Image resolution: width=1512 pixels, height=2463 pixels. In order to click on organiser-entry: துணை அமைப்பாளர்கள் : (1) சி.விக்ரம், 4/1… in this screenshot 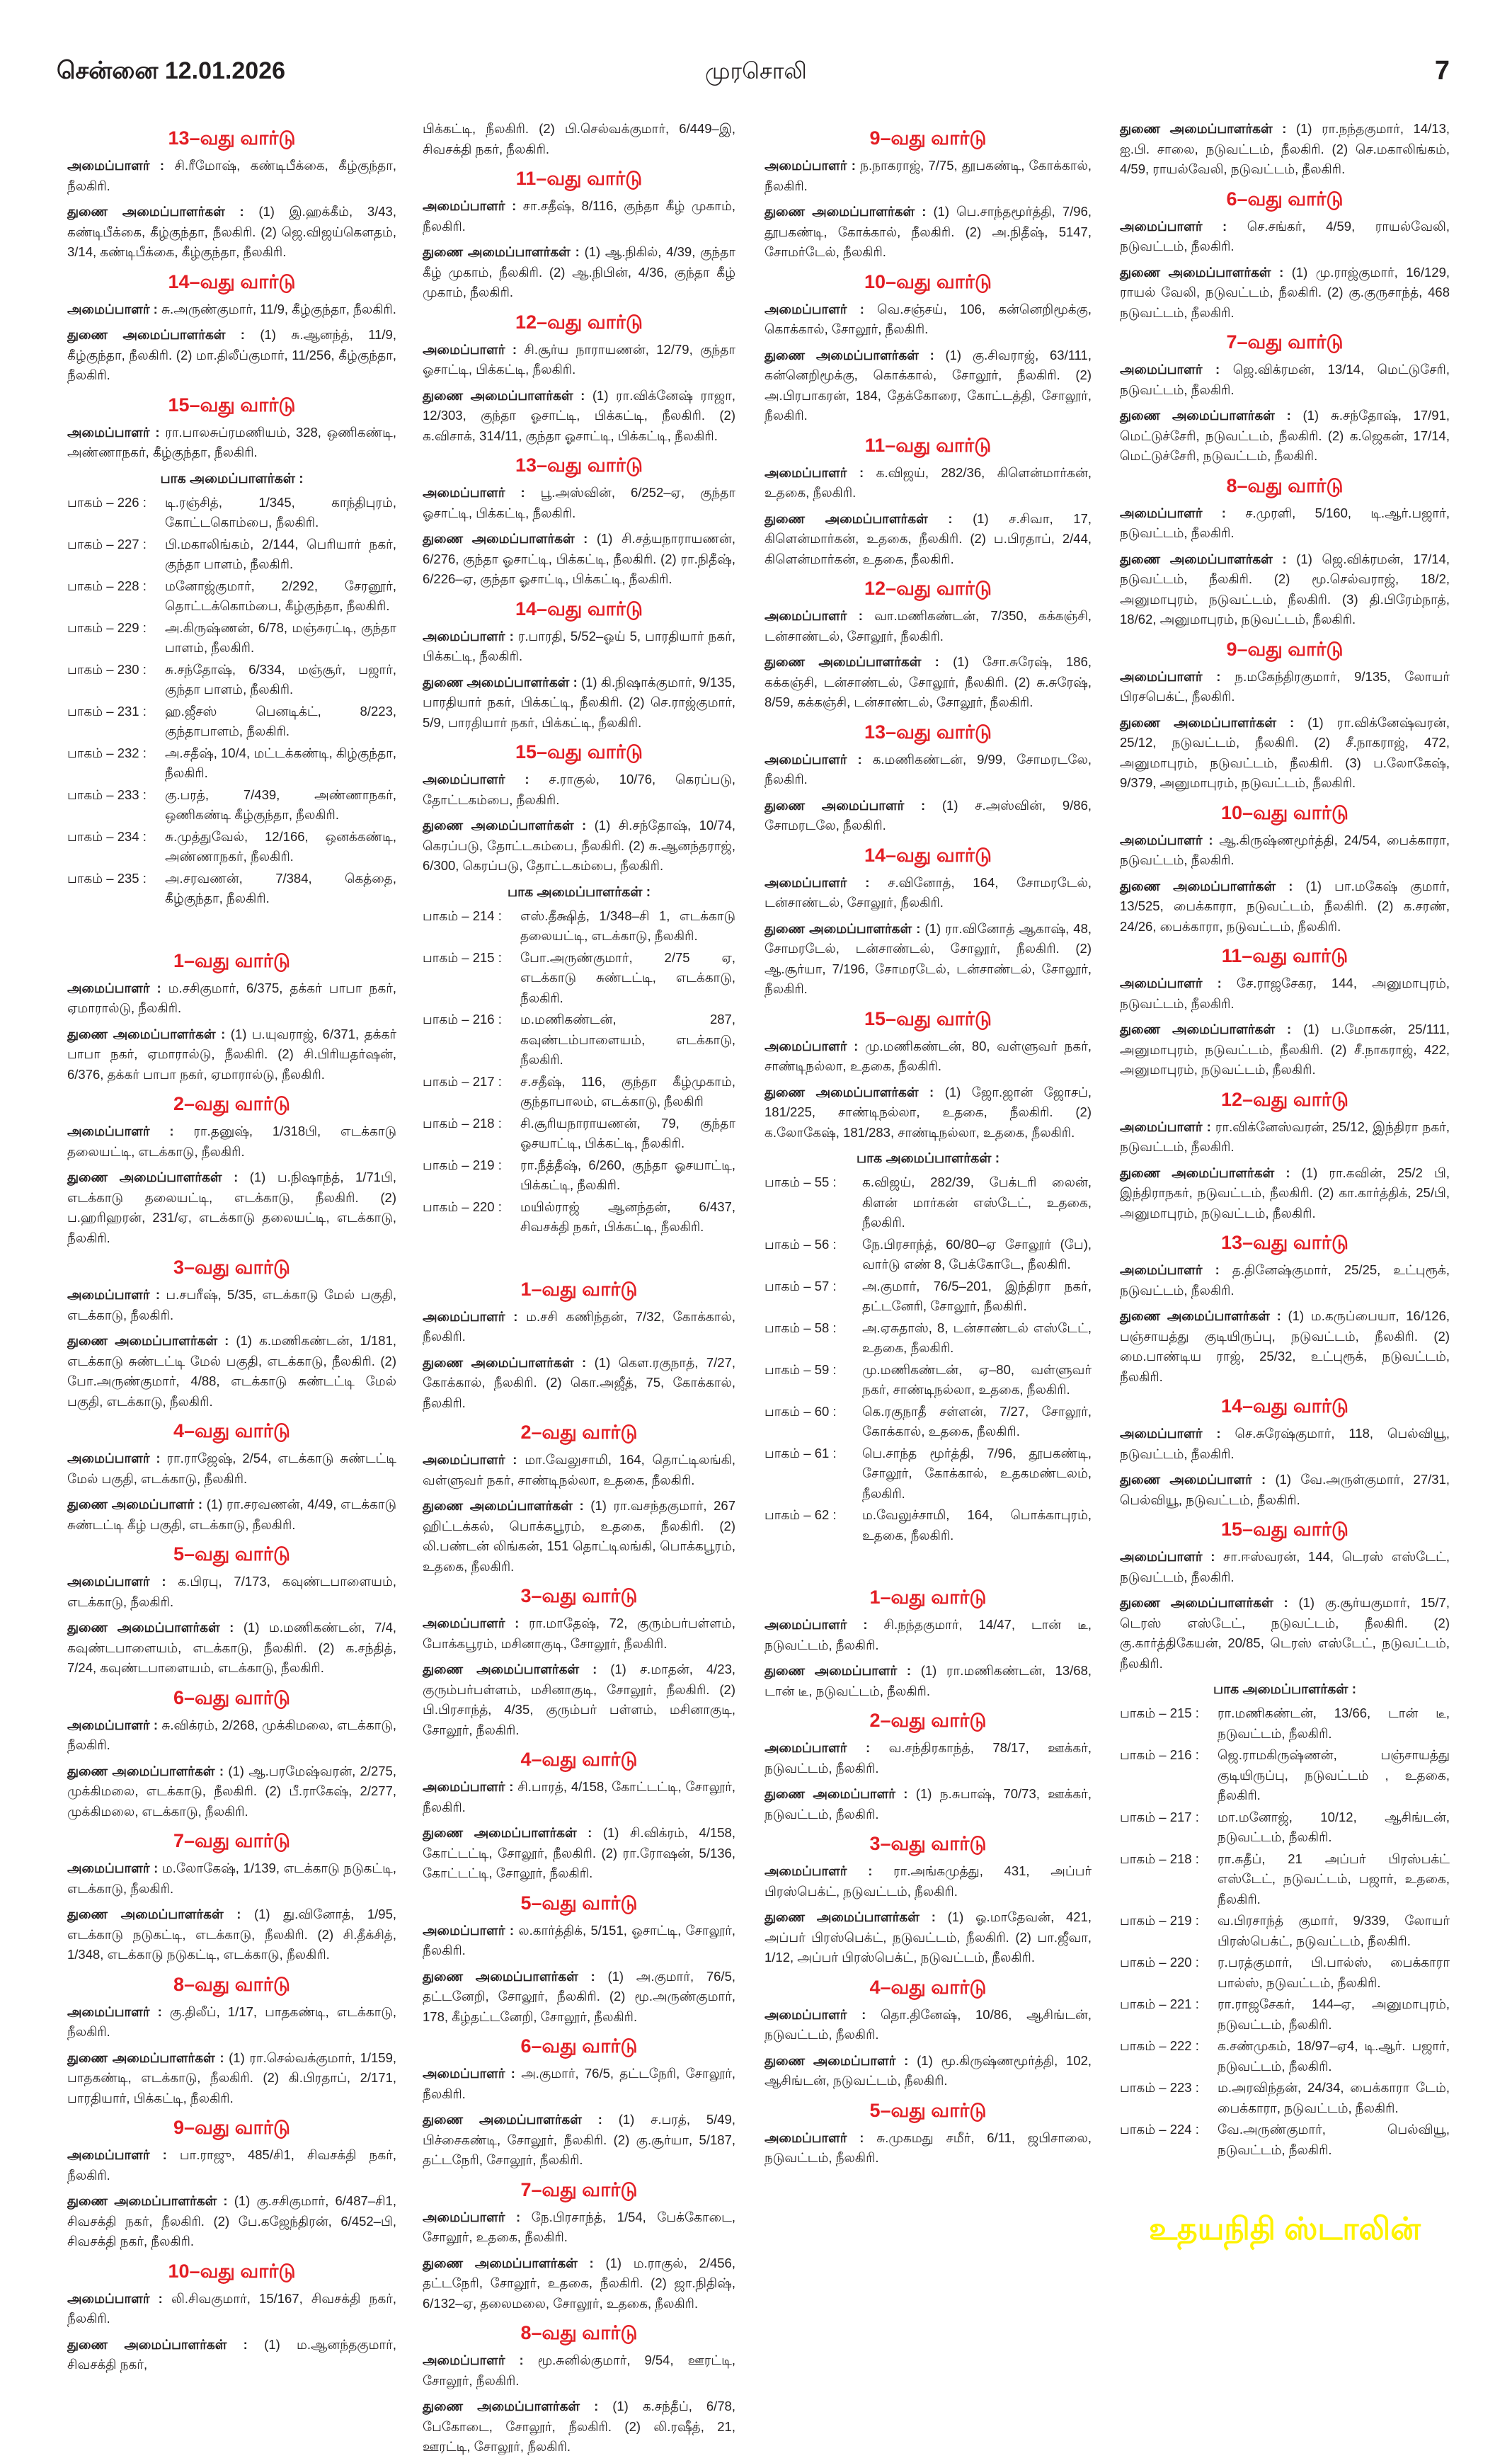, I will do `click(579, 1853)`.